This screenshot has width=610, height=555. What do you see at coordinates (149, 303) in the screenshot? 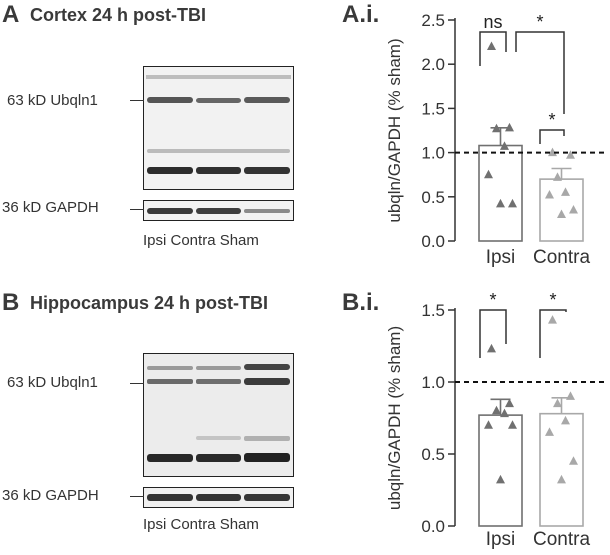
I see `panel-b-title: Hippocampus 24 h post-TBI` at bounding box center [149, 303].